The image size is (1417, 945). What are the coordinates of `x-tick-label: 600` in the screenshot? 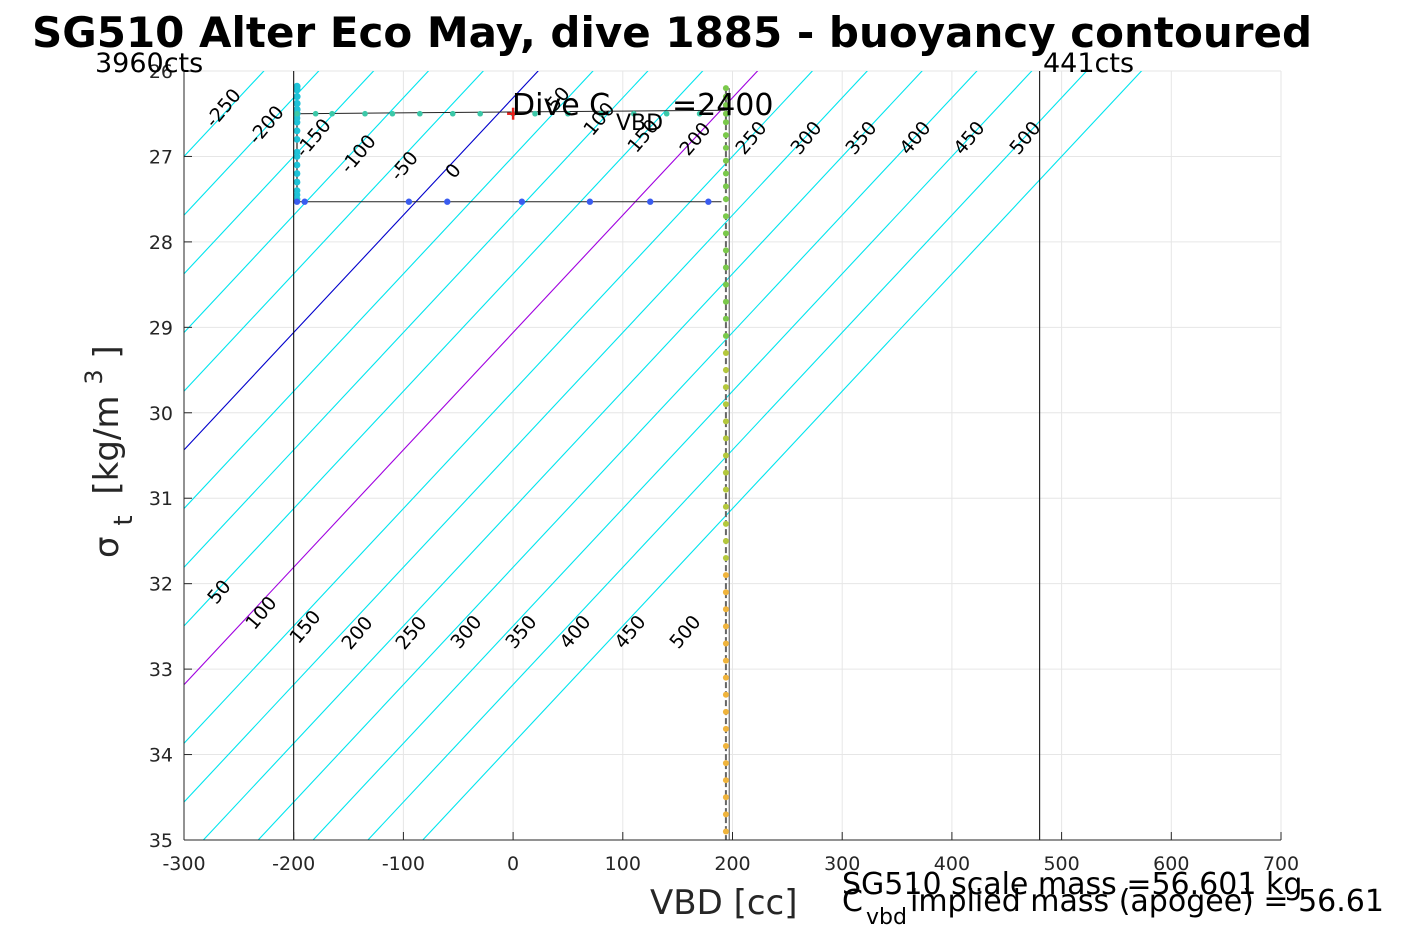 It's located at (1171, 864).